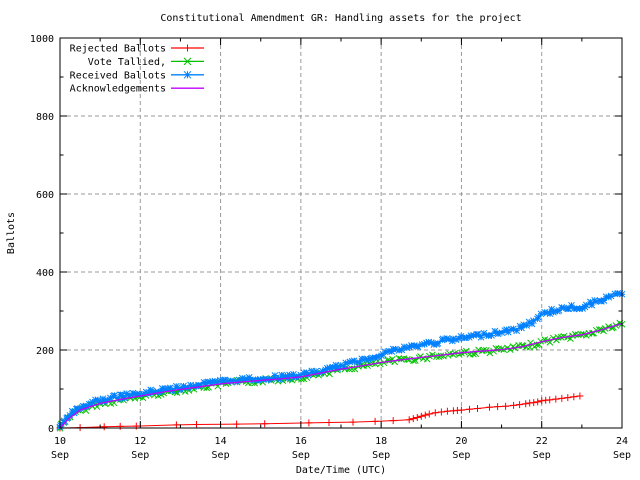  I want to click on x-tick-label: 24, so click(622, 441).